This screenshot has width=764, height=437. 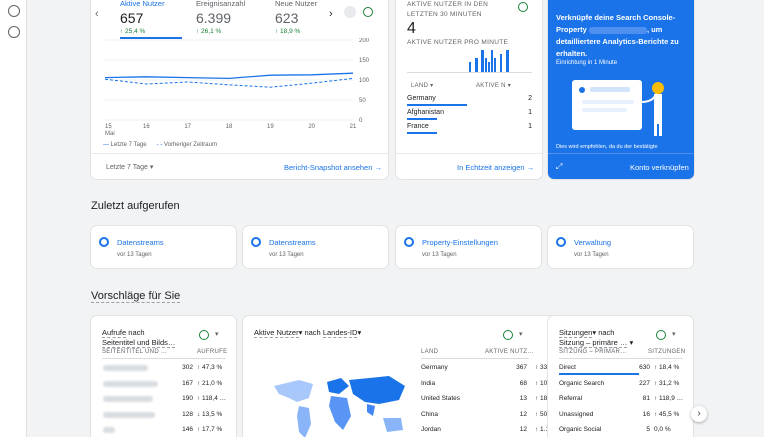 I want to click on views-change: ↑ 17,7 %, so click(x=210, y=429).